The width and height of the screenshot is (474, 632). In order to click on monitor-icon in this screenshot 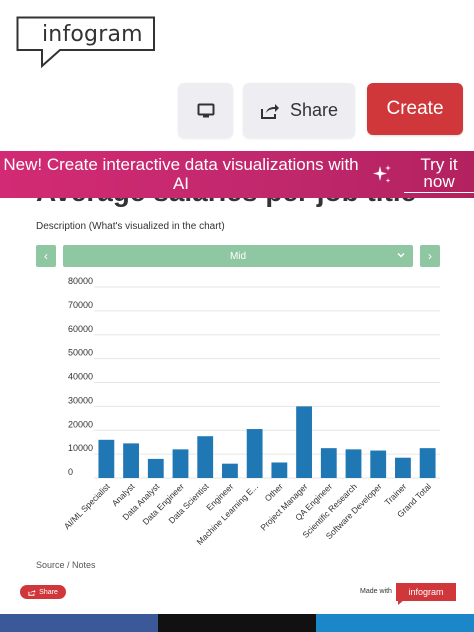, I will do `click(205, 110)`.